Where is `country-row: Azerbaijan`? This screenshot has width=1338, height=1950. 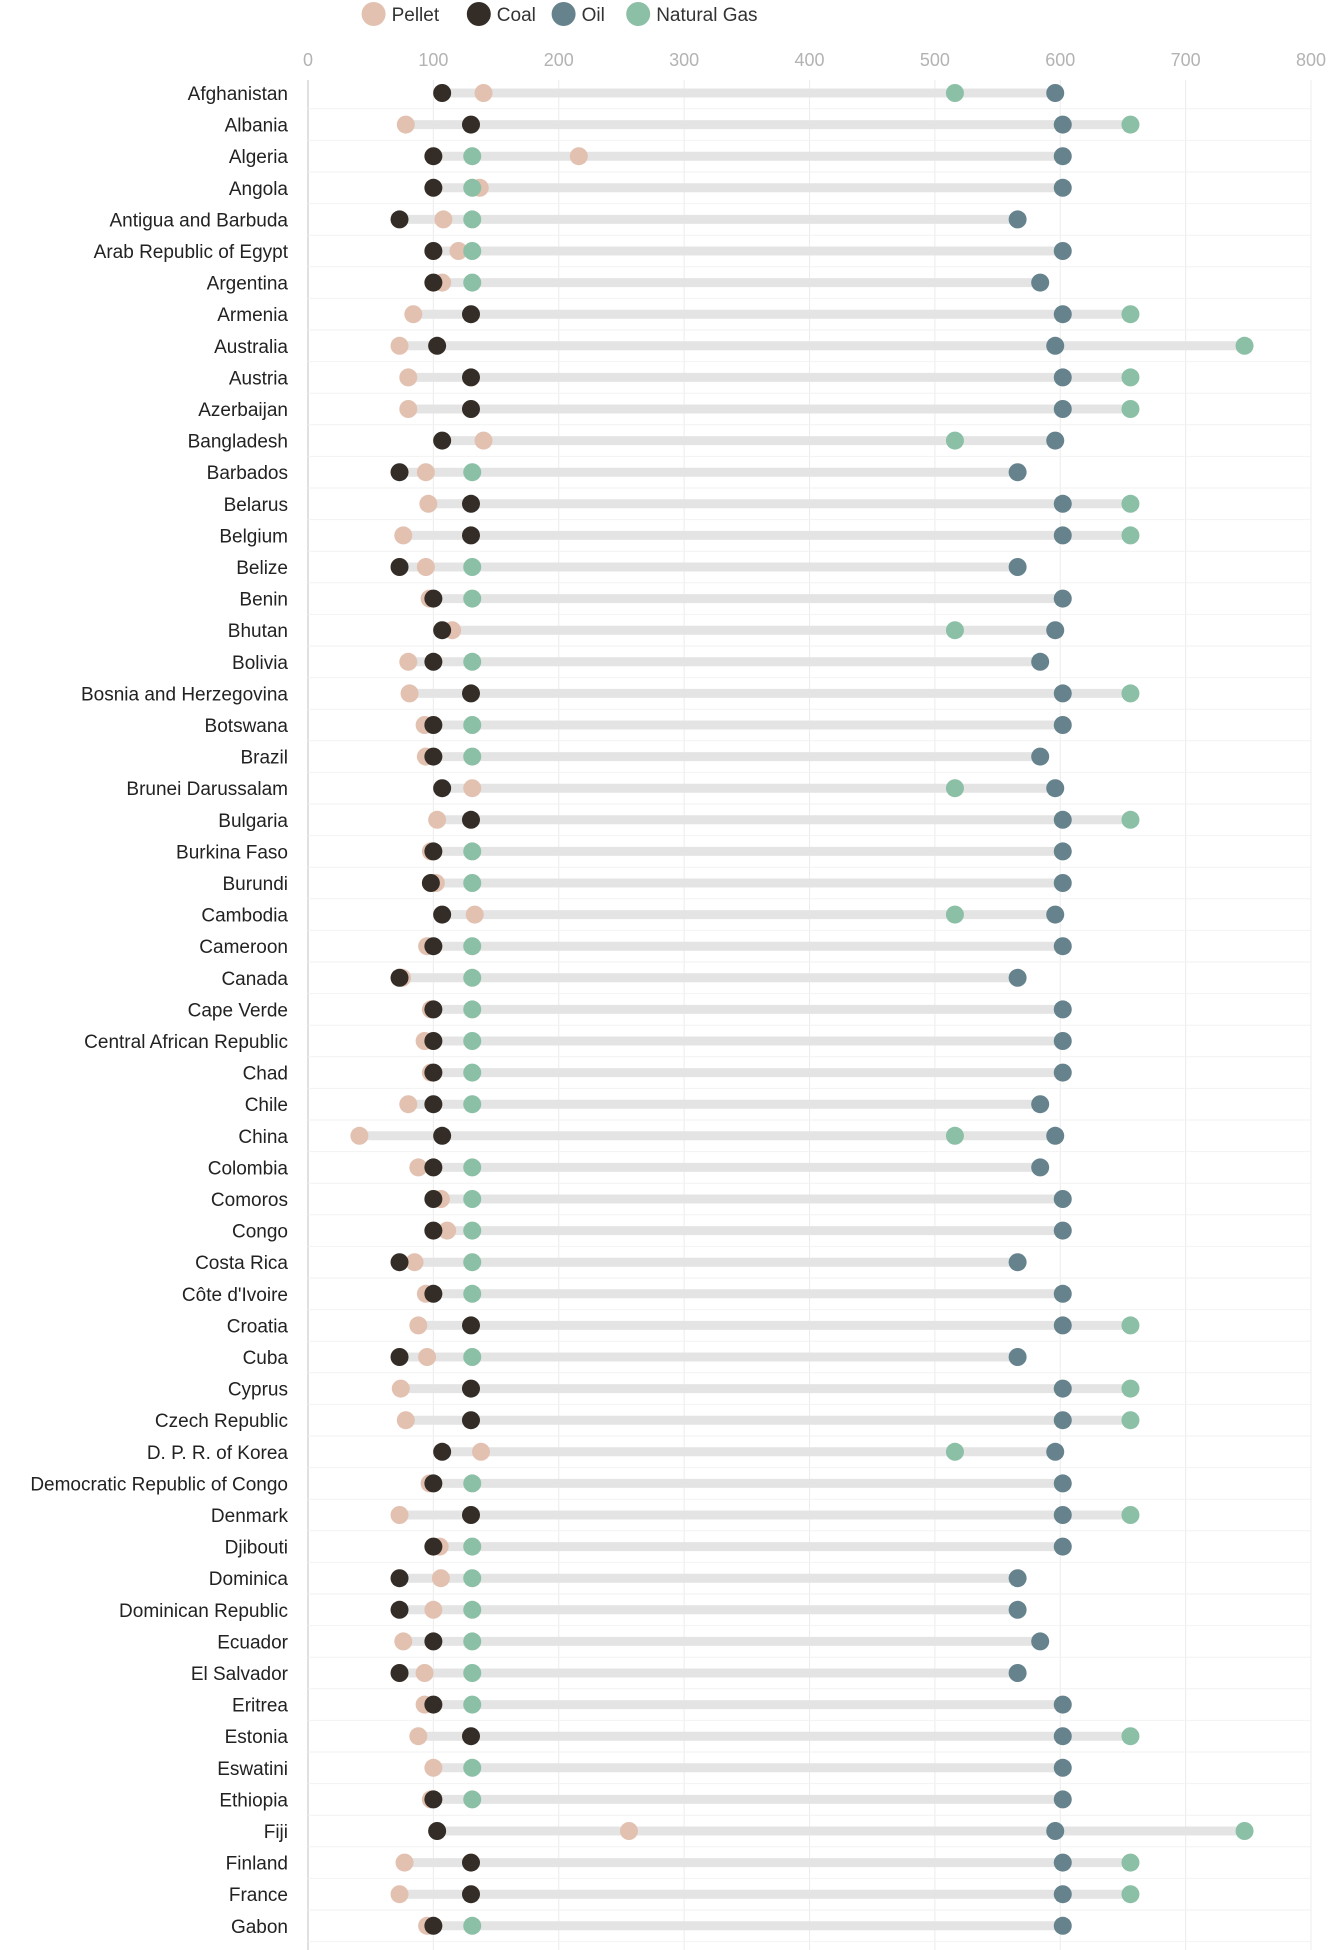
country-row: Azerbaijan is located at coordinates (669, 410).